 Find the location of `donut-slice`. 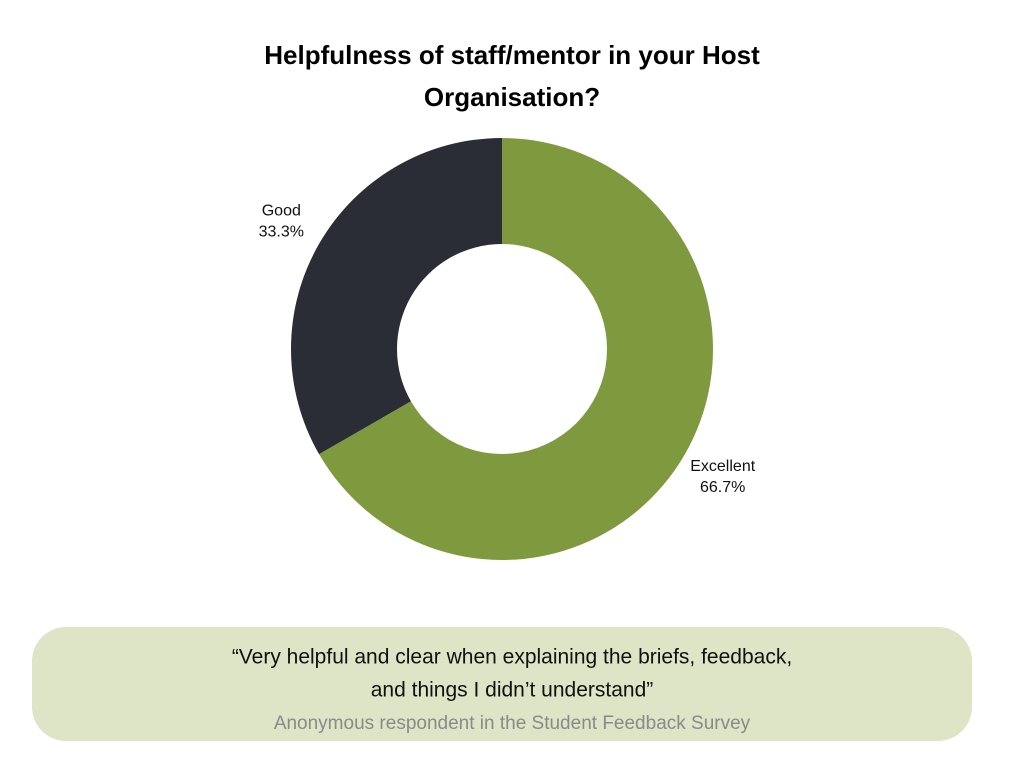

donut-slice is located at coordinates (396, 296).